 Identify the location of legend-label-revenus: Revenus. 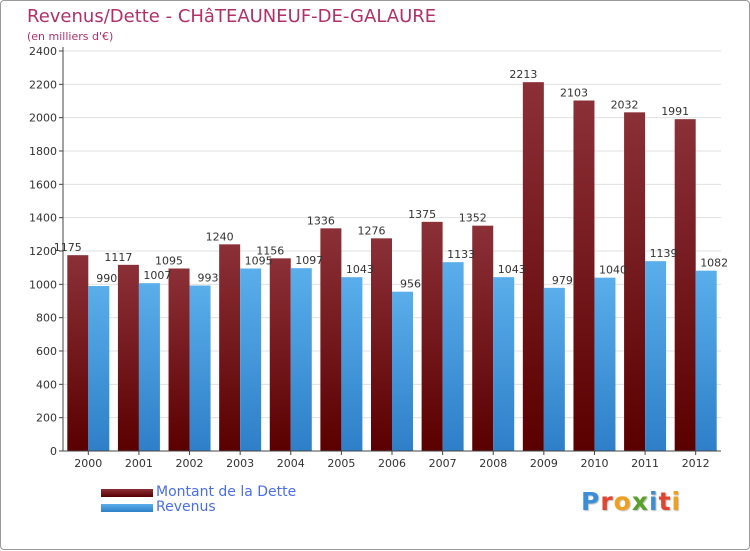
(186, 507).